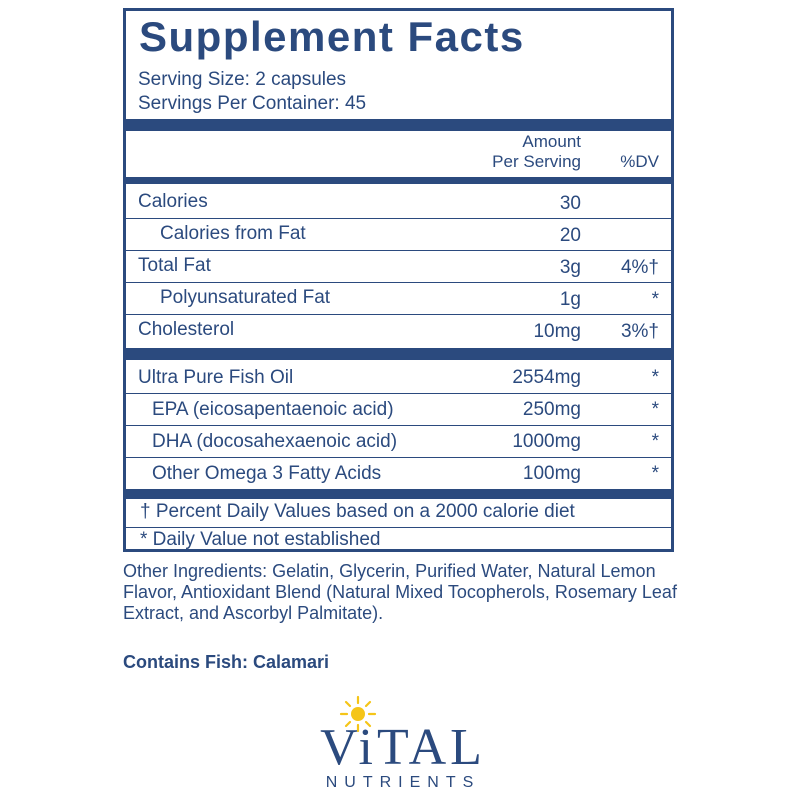  Describe the element at coordinates (252, 103) in the screenshot. I see `servings-per-container: Servings Per Container: 45` at that location.